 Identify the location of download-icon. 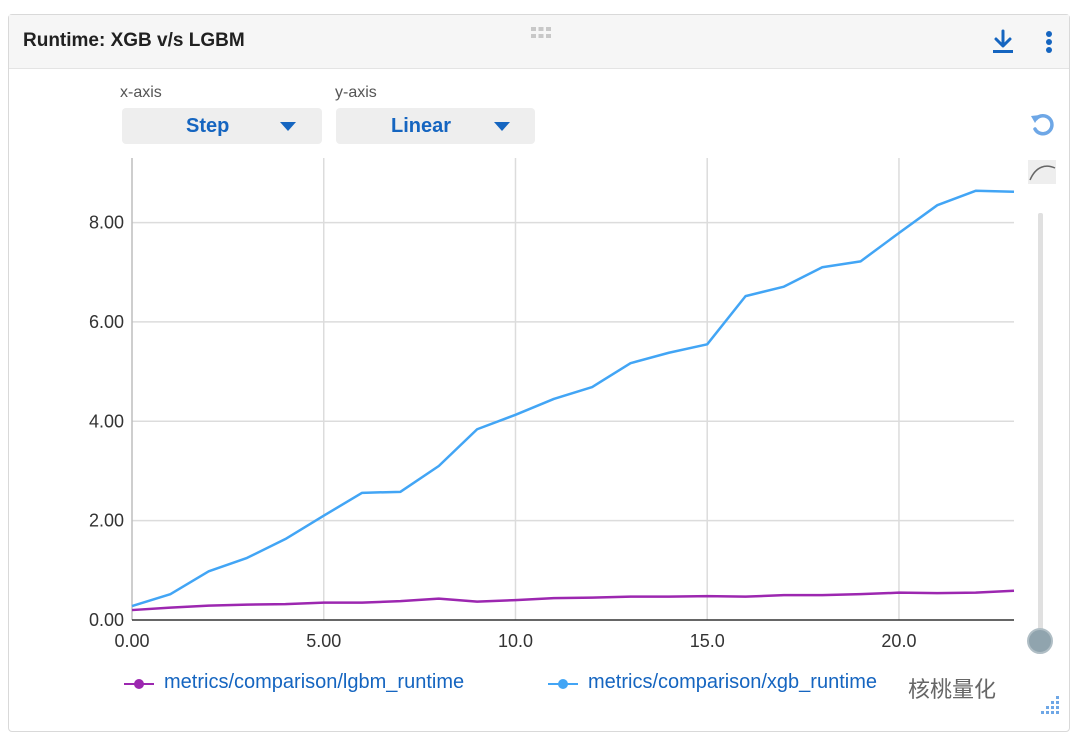
(1003, 42).